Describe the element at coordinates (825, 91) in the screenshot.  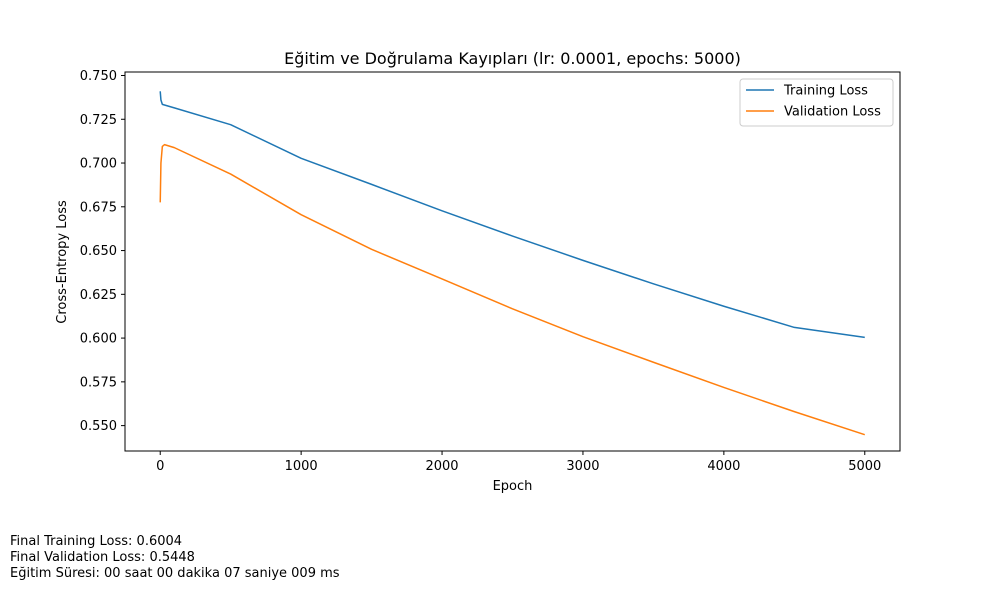
I see `legend-label-1: Training Loss` at that location.